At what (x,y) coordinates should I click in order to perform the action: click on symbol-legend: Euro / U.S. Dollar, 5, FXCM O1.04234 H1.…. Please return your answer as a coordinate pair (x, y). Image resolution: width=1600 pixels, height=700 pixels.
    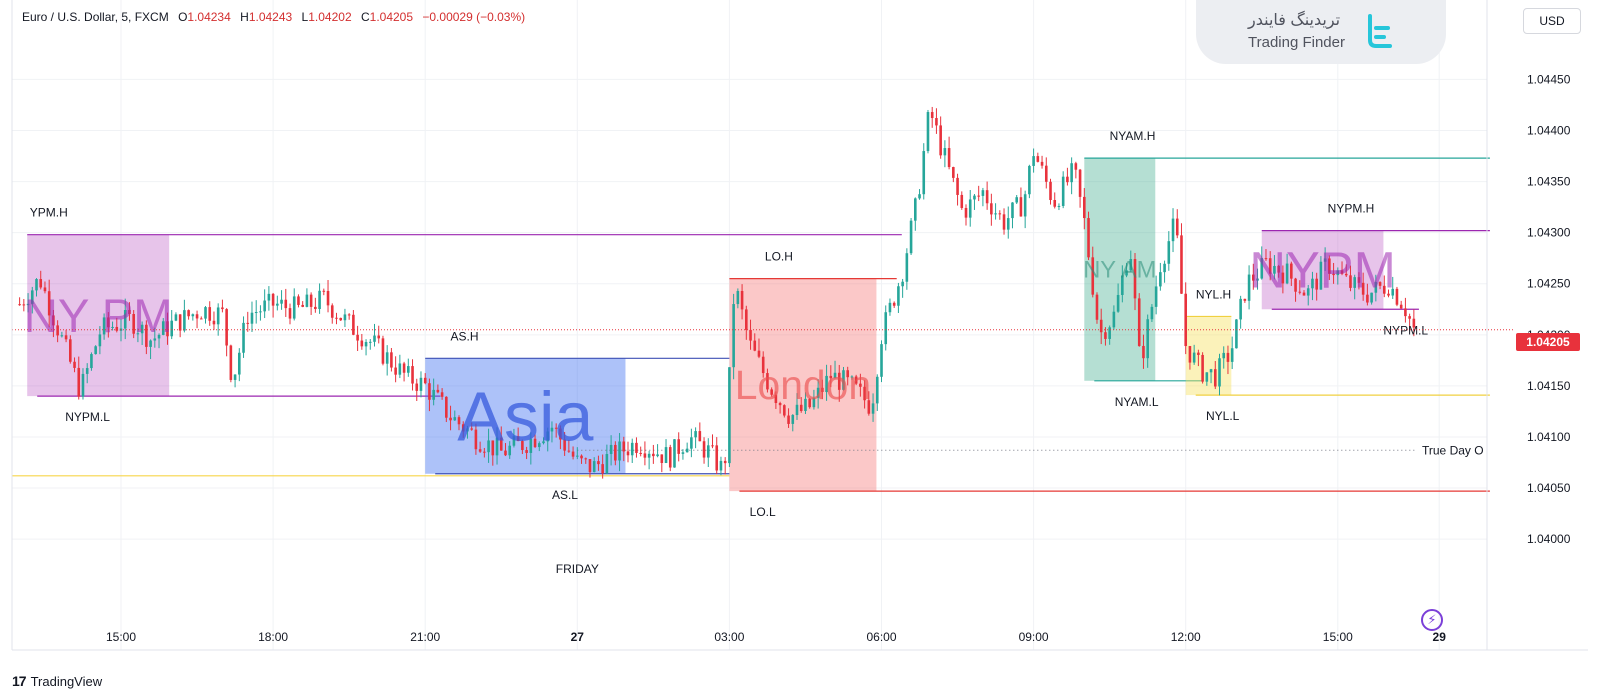
    Looking at the image, I should click on (273, 17).